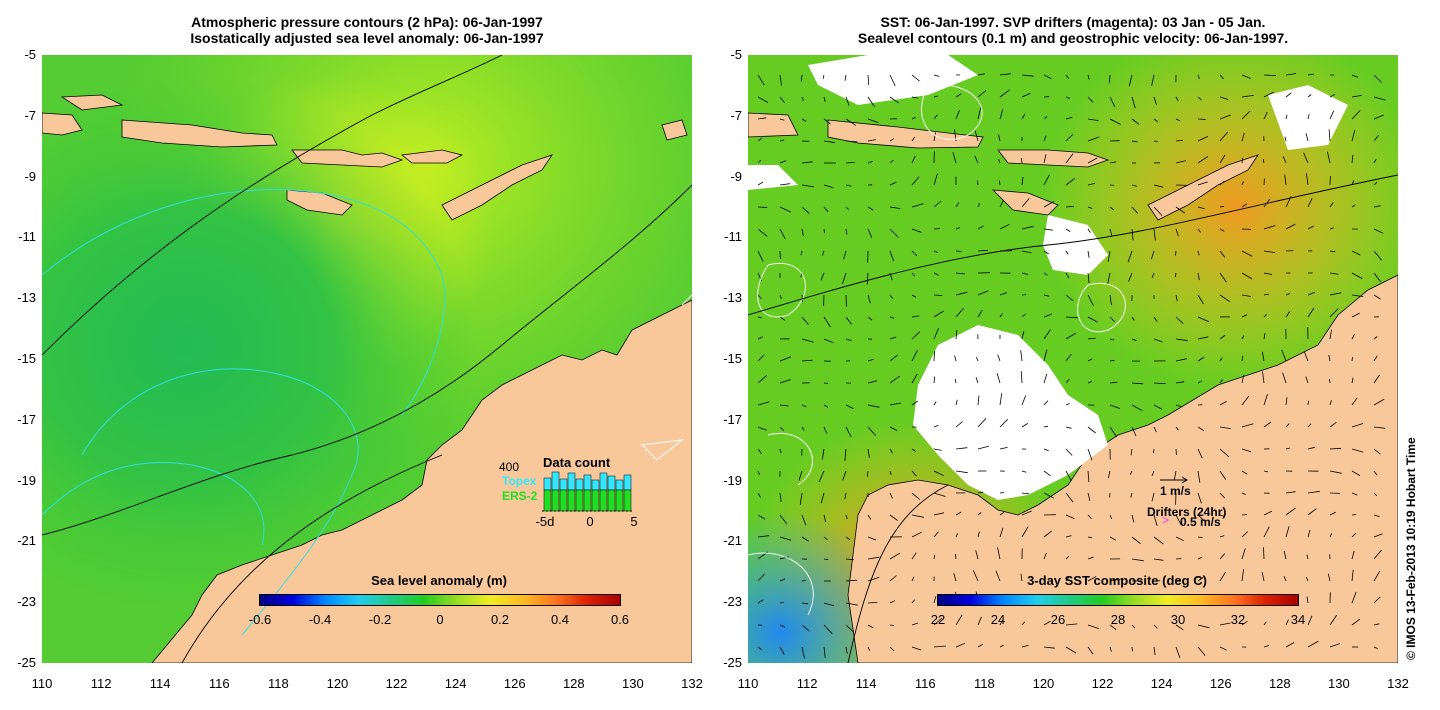 Image resolution: width=1440 pixels, height=710 pixels. Describe the element at coordinates (320, 619) in the screenshot. I see `colorbar-tick-label: -0.4` at that location.